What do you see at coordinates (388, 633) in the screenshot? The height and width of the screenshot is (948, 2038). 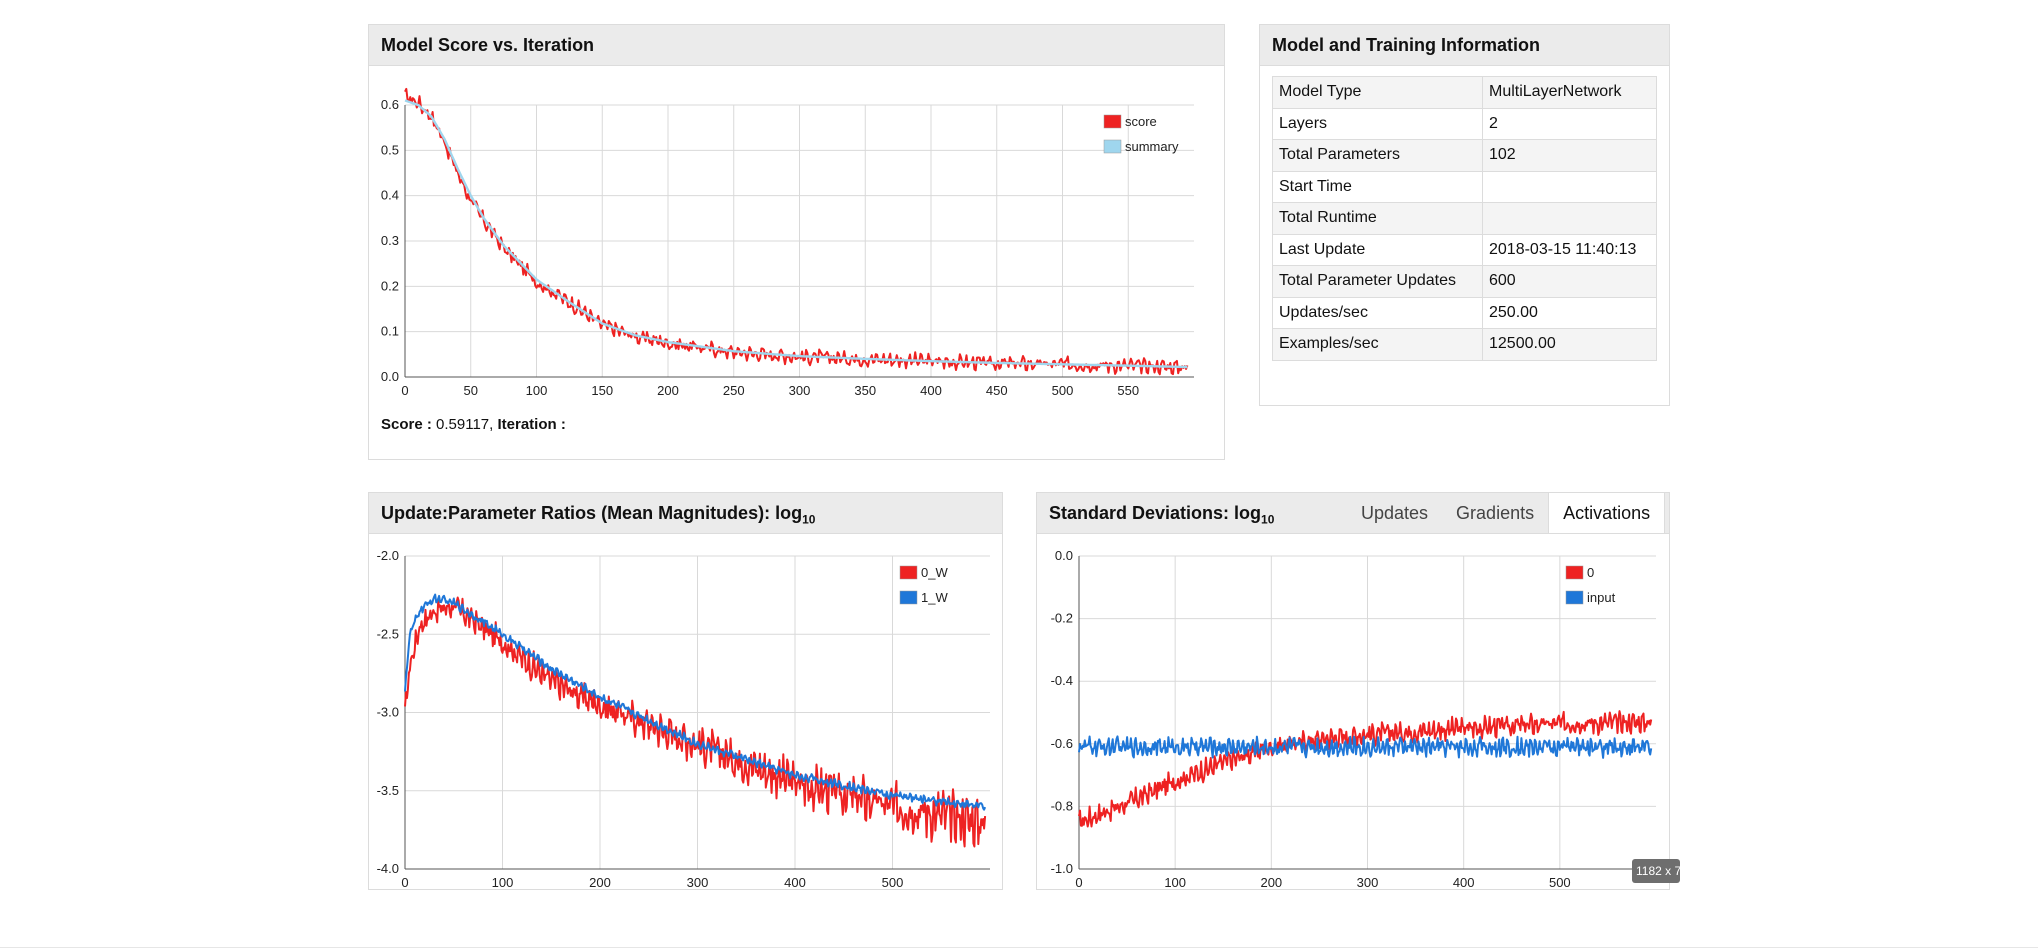 I see `y-tick-label: -2.5` at bounding box center [388, 633].